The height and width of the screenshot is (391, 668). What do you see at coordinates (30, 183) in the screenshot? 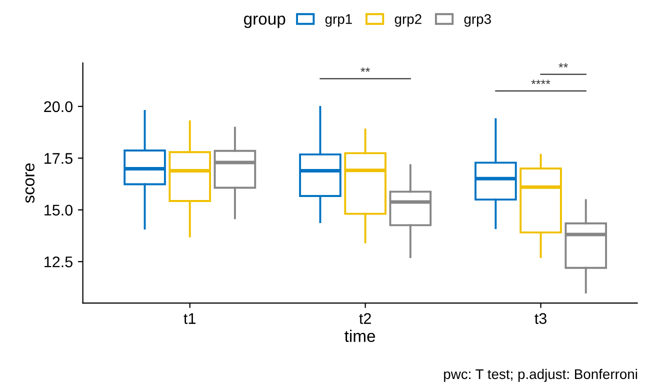
I see `y-axis-title: score` at bounding box center [30, 183].